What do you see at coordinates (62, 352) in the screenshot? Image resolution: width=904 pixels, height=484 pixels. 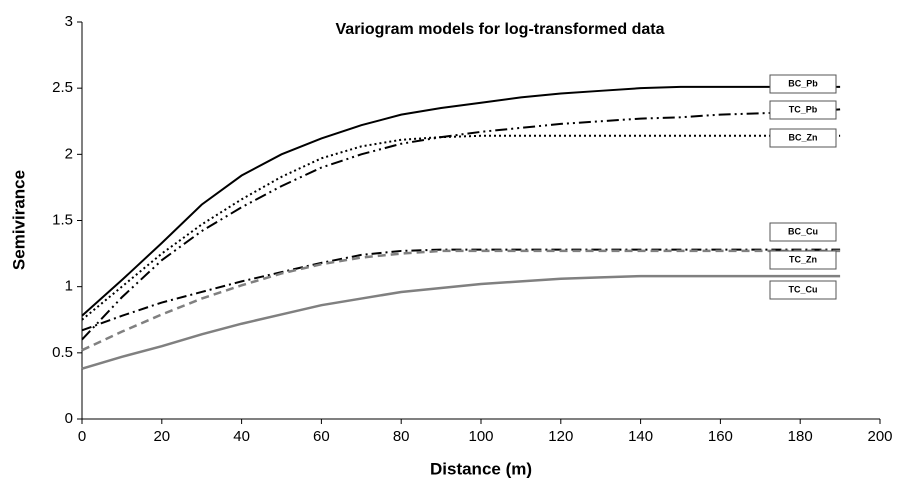 I see `y-tick-label: 0.5` at bounding box center [62, 352].